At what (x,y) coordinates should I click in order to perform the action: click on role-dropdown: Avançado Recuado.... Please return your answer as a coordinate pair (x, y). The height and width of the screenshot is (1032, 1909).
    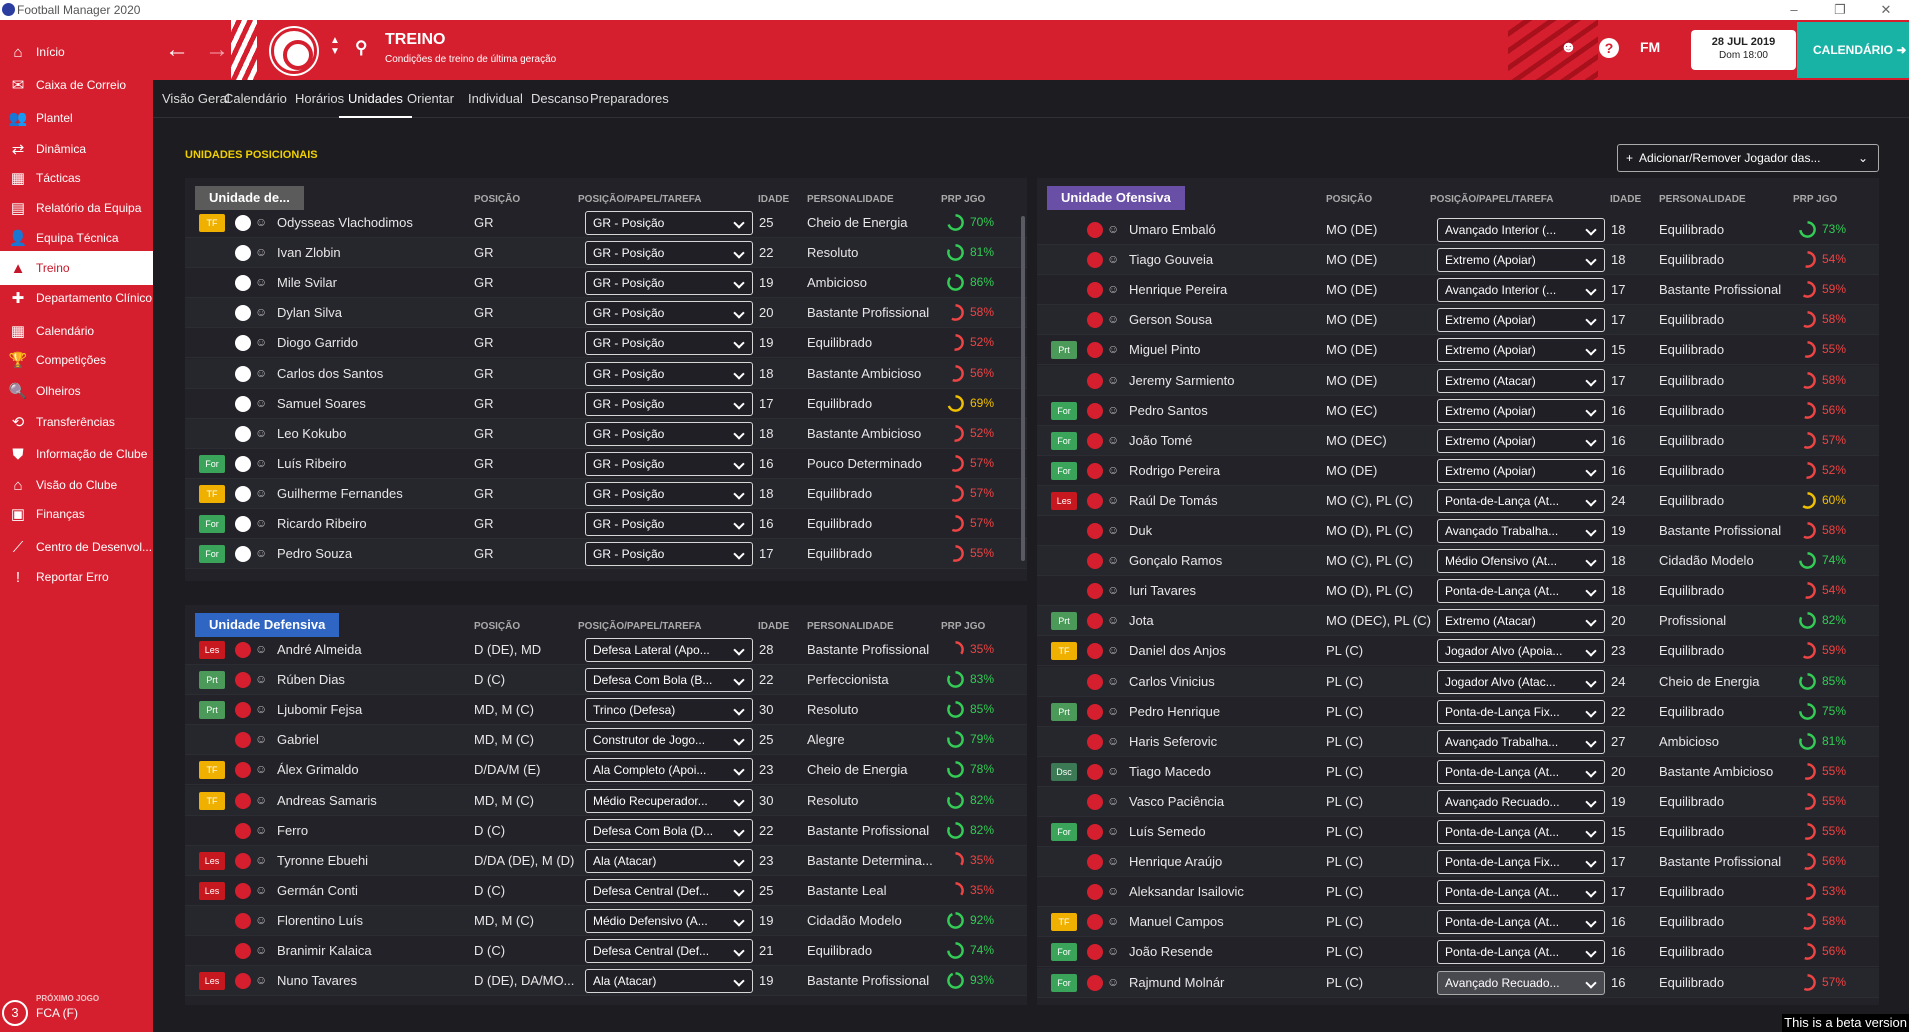
    Looking at the image, I should click on (1521, 982).